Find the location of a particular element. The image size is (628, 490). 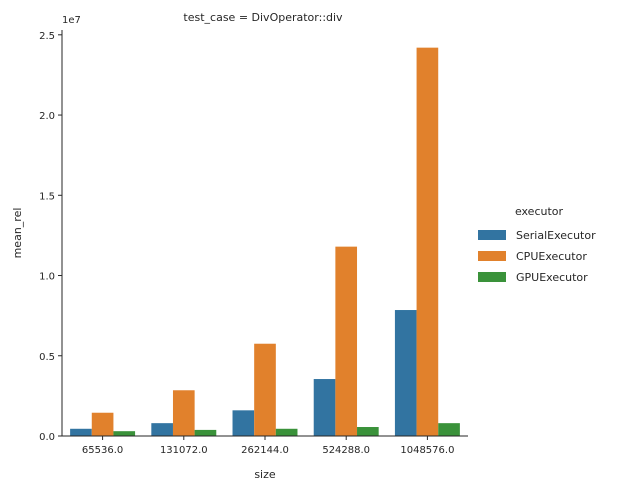

legend-label-gpuexecutor: GPUExecutor is located at coordinates (552, 277).